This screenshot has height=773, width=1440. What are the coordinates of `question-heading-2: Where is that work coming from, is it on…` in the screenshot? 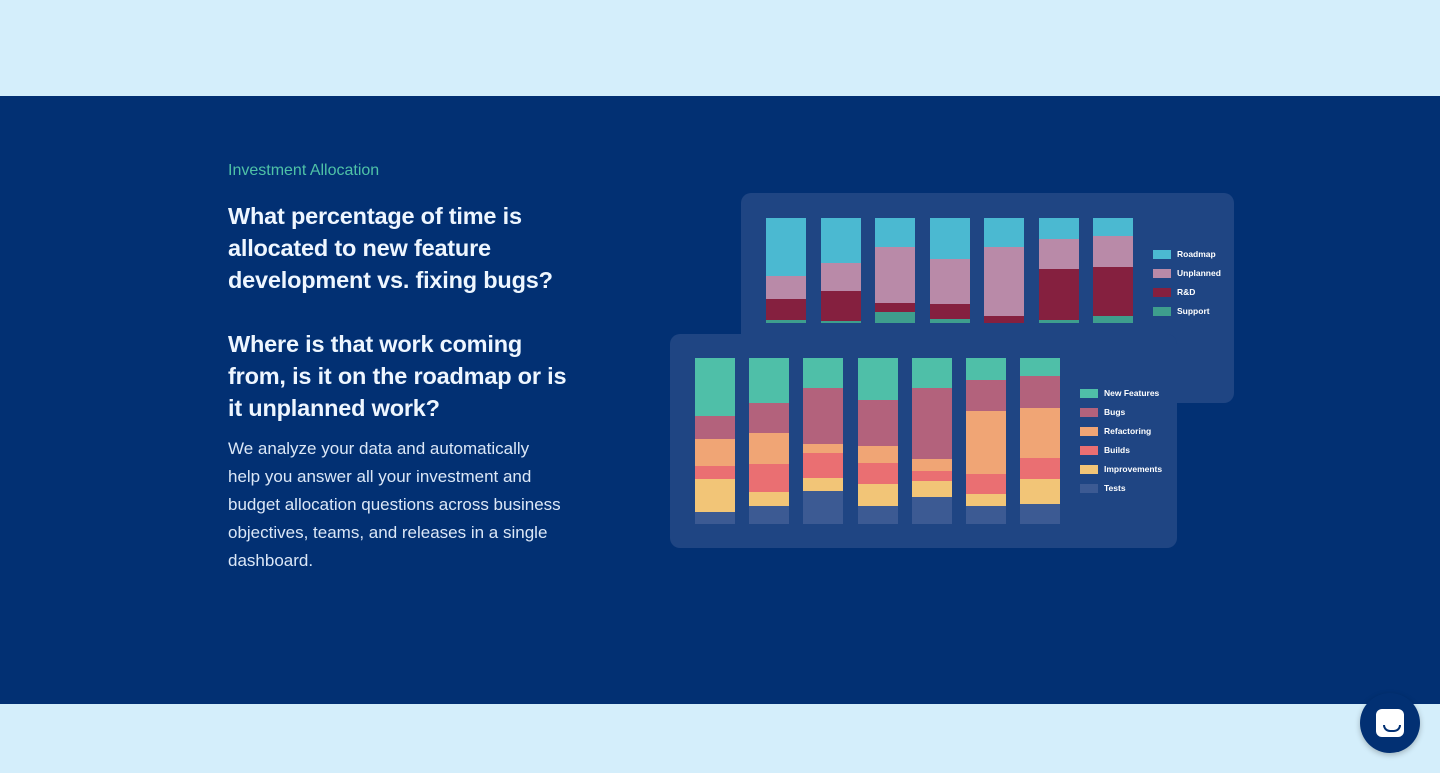 It's located at (397, 376).